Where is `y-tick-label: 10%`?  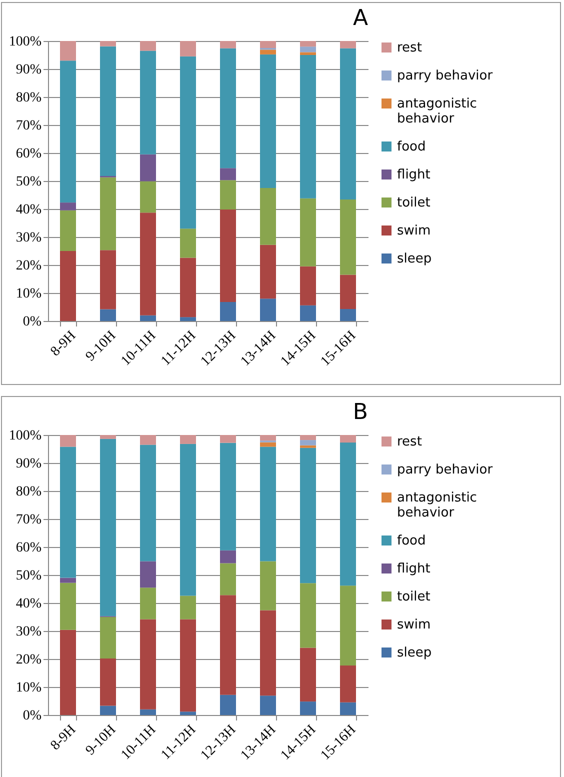
y-tick-label: 10% is located at coordinates (29, 294).